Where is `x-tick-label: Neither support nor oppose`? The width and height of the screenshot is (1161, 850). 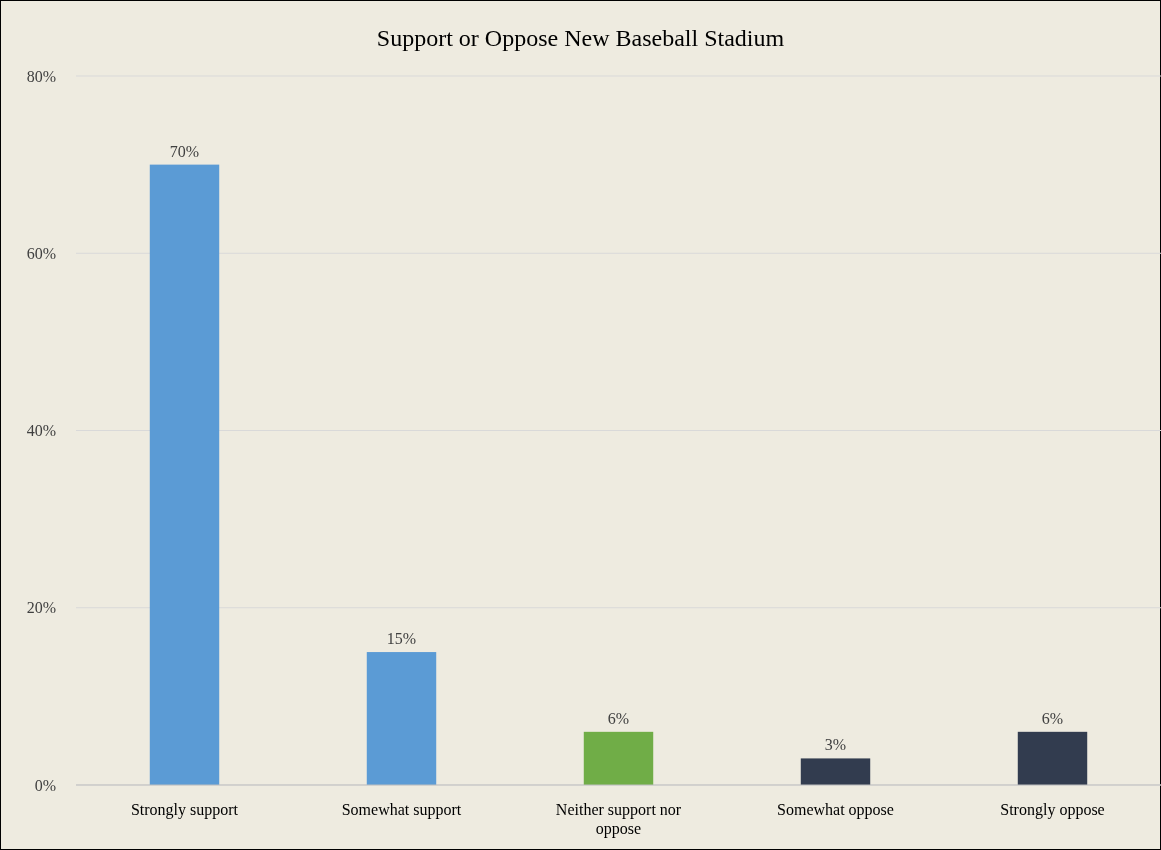 x-tick-label: Neither support nor oppose is located at coordinates (618, 819).